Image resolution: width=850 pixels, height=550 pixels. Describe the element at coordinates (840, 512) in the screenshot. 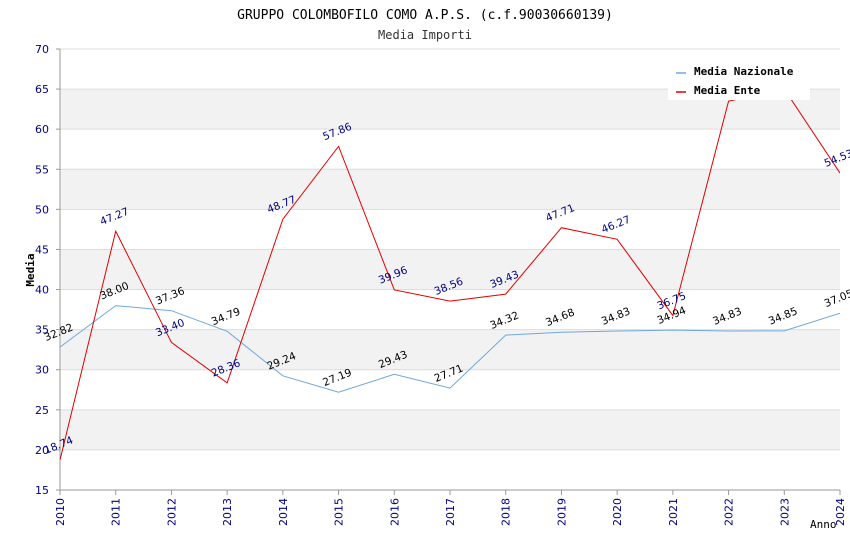

I see `x-tick-label: 2024` at that location.